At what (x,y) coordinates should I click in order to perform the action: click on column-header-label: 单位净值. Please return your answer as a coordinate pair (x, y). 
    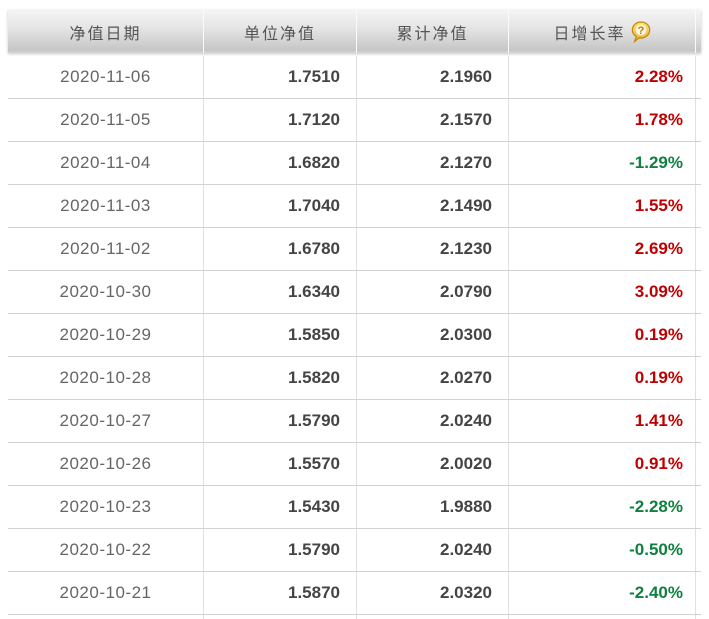
    Looking at the image, I should click on (279, 34).